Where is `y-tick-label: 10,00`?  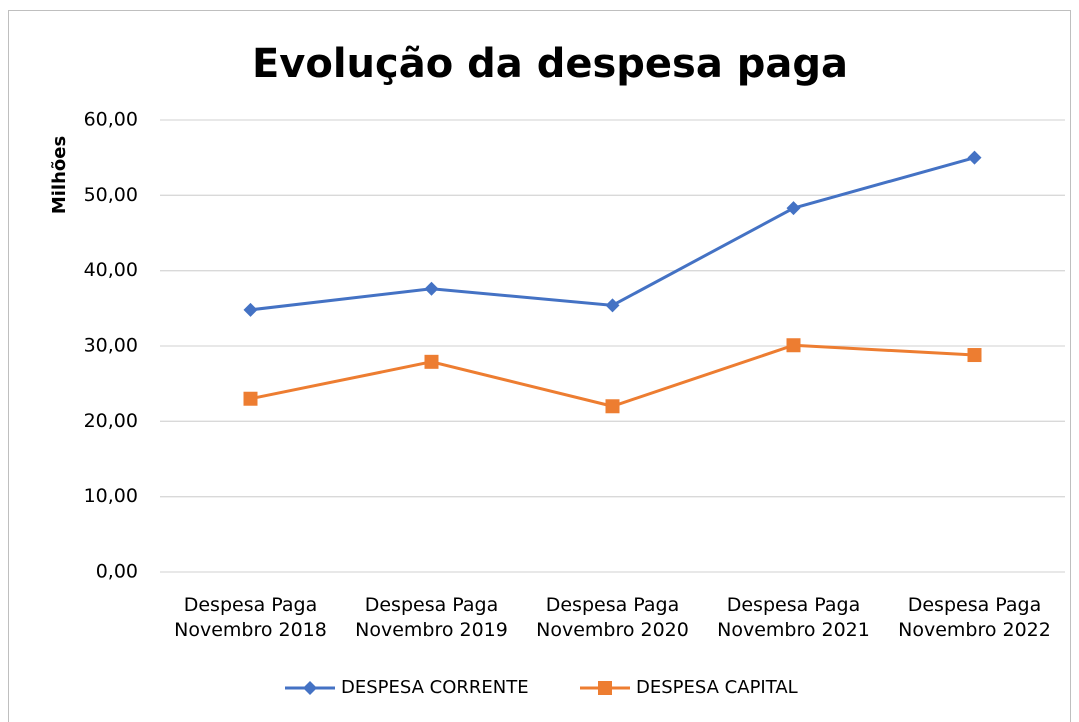
y-tick-label: 10,00 is located at coordinates (111, 496).